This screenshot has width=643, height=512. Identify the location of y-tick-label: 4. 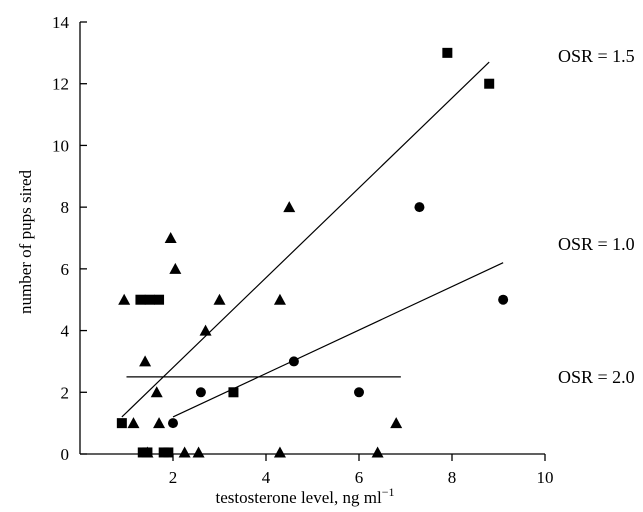
(65, 331).